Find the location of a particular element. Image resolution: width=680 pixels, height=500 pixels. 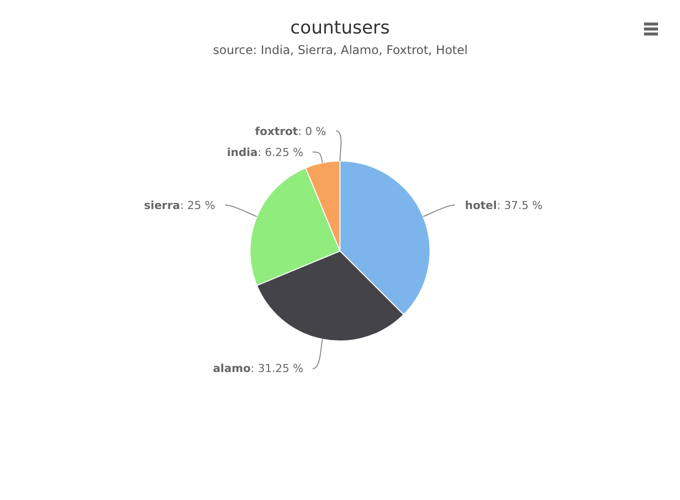

slice-label: alamo is located at coordinates (232, 368).